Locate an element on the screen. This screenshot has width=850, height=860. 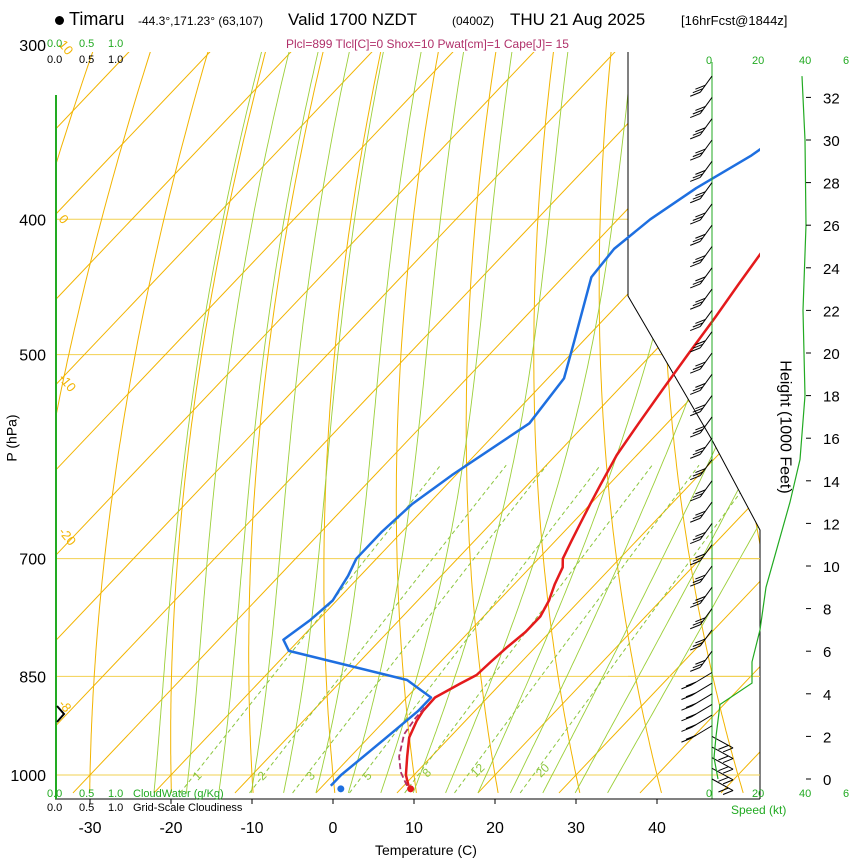
mixing-ratio-label: 8 is located at coordinates (427, 772).